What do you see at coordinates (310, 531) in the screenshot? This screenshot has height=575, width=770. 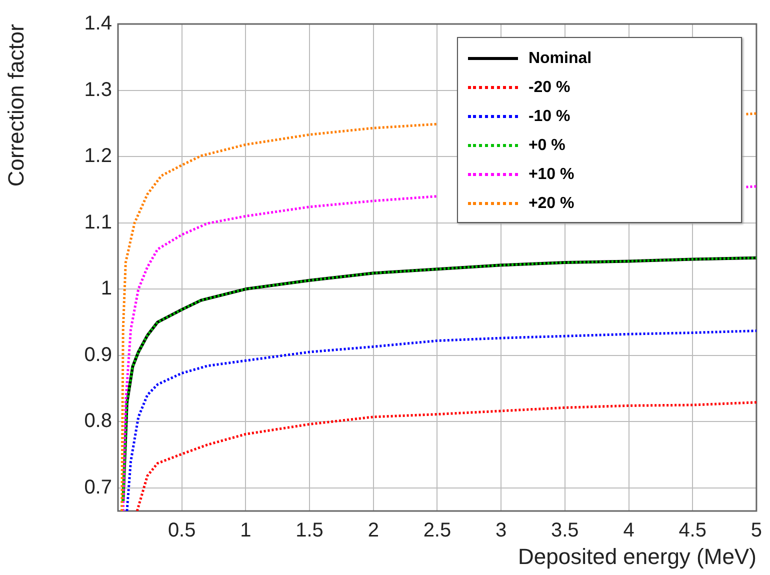 I see `x-tick-label: 1.5` at bounding box center [310, 531].